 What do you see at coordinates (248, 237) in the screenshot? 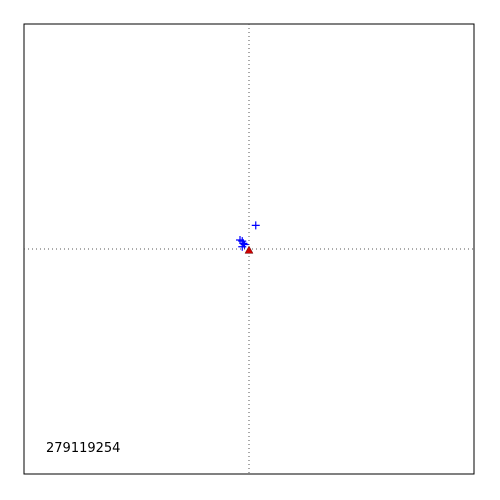
I see `chart-marks` at bounding box center [248, 237].